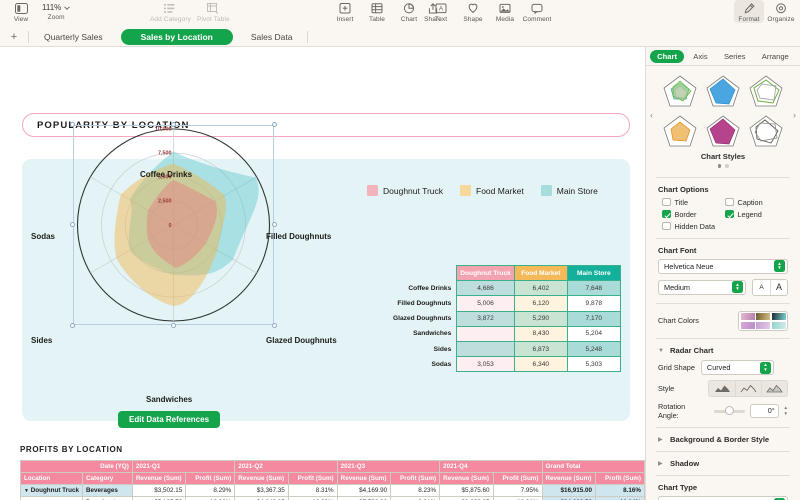 Image resolution: width=800 pixels, height=500 pixels. What do you see at coordinates (568, 498) in the screenshot?
I see `pivot-cell: $24,669.50` at bounding box center [568, 498].